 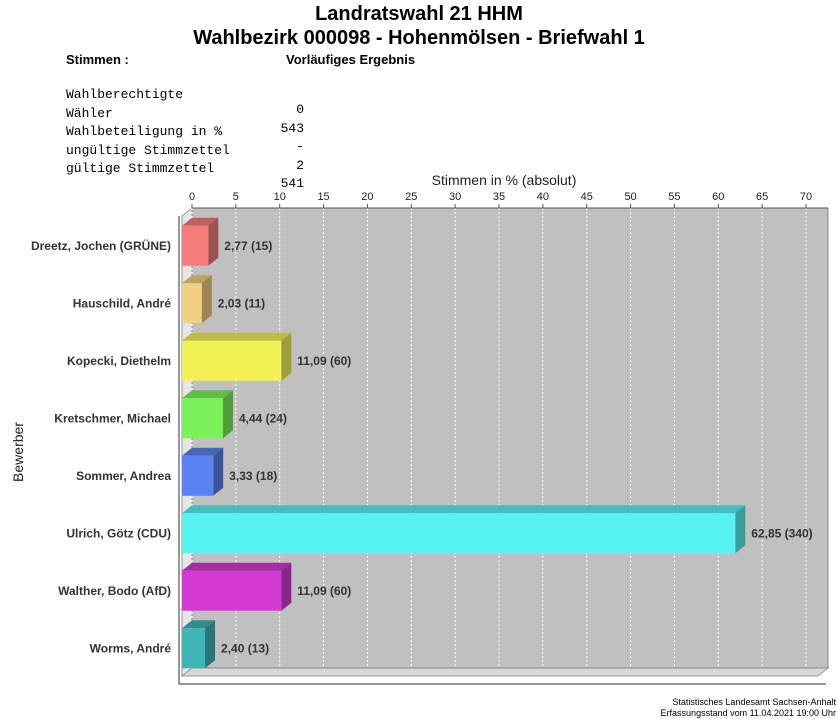 What do you see at coordinates (18, 452) in the screenshot?
I see `y-axis-title: Bewerber` at bounding box center [18, 452].